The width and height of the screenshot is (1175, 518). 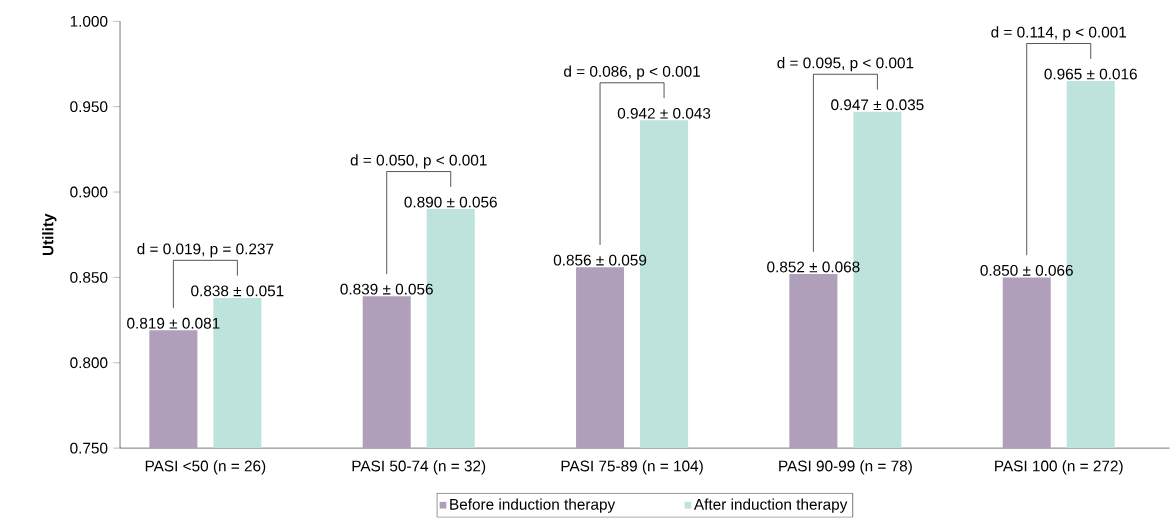 What do you see at coordinates (205, 467) in the screenshot?
I see `x-tick-label: PASI <50 (n = 26)` at bounding box center [205, 467].